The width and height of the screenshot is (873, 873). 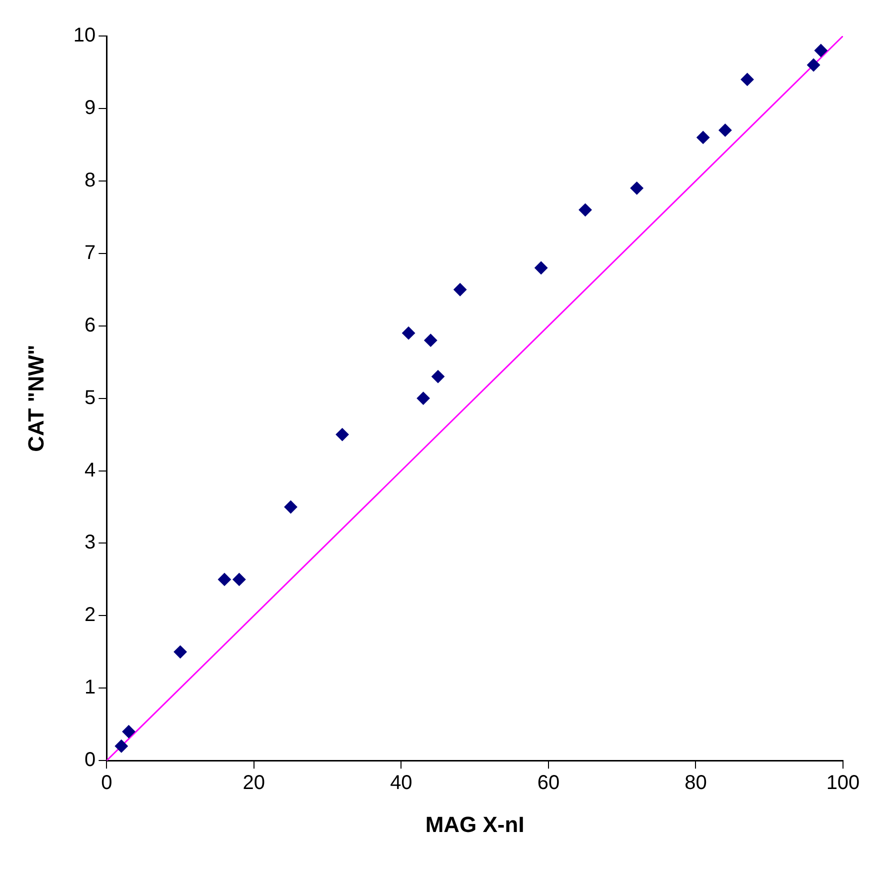 I want to click on x-tick-label: 80, so click(x=695, y=783).